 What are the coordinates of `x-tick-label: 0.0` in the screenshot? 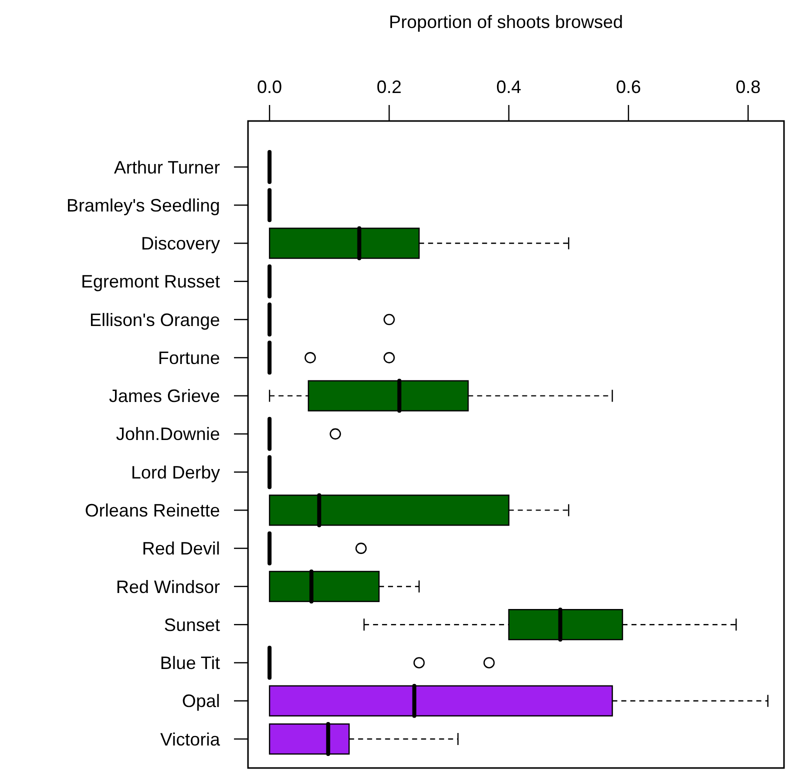 It's located at (269, 87).